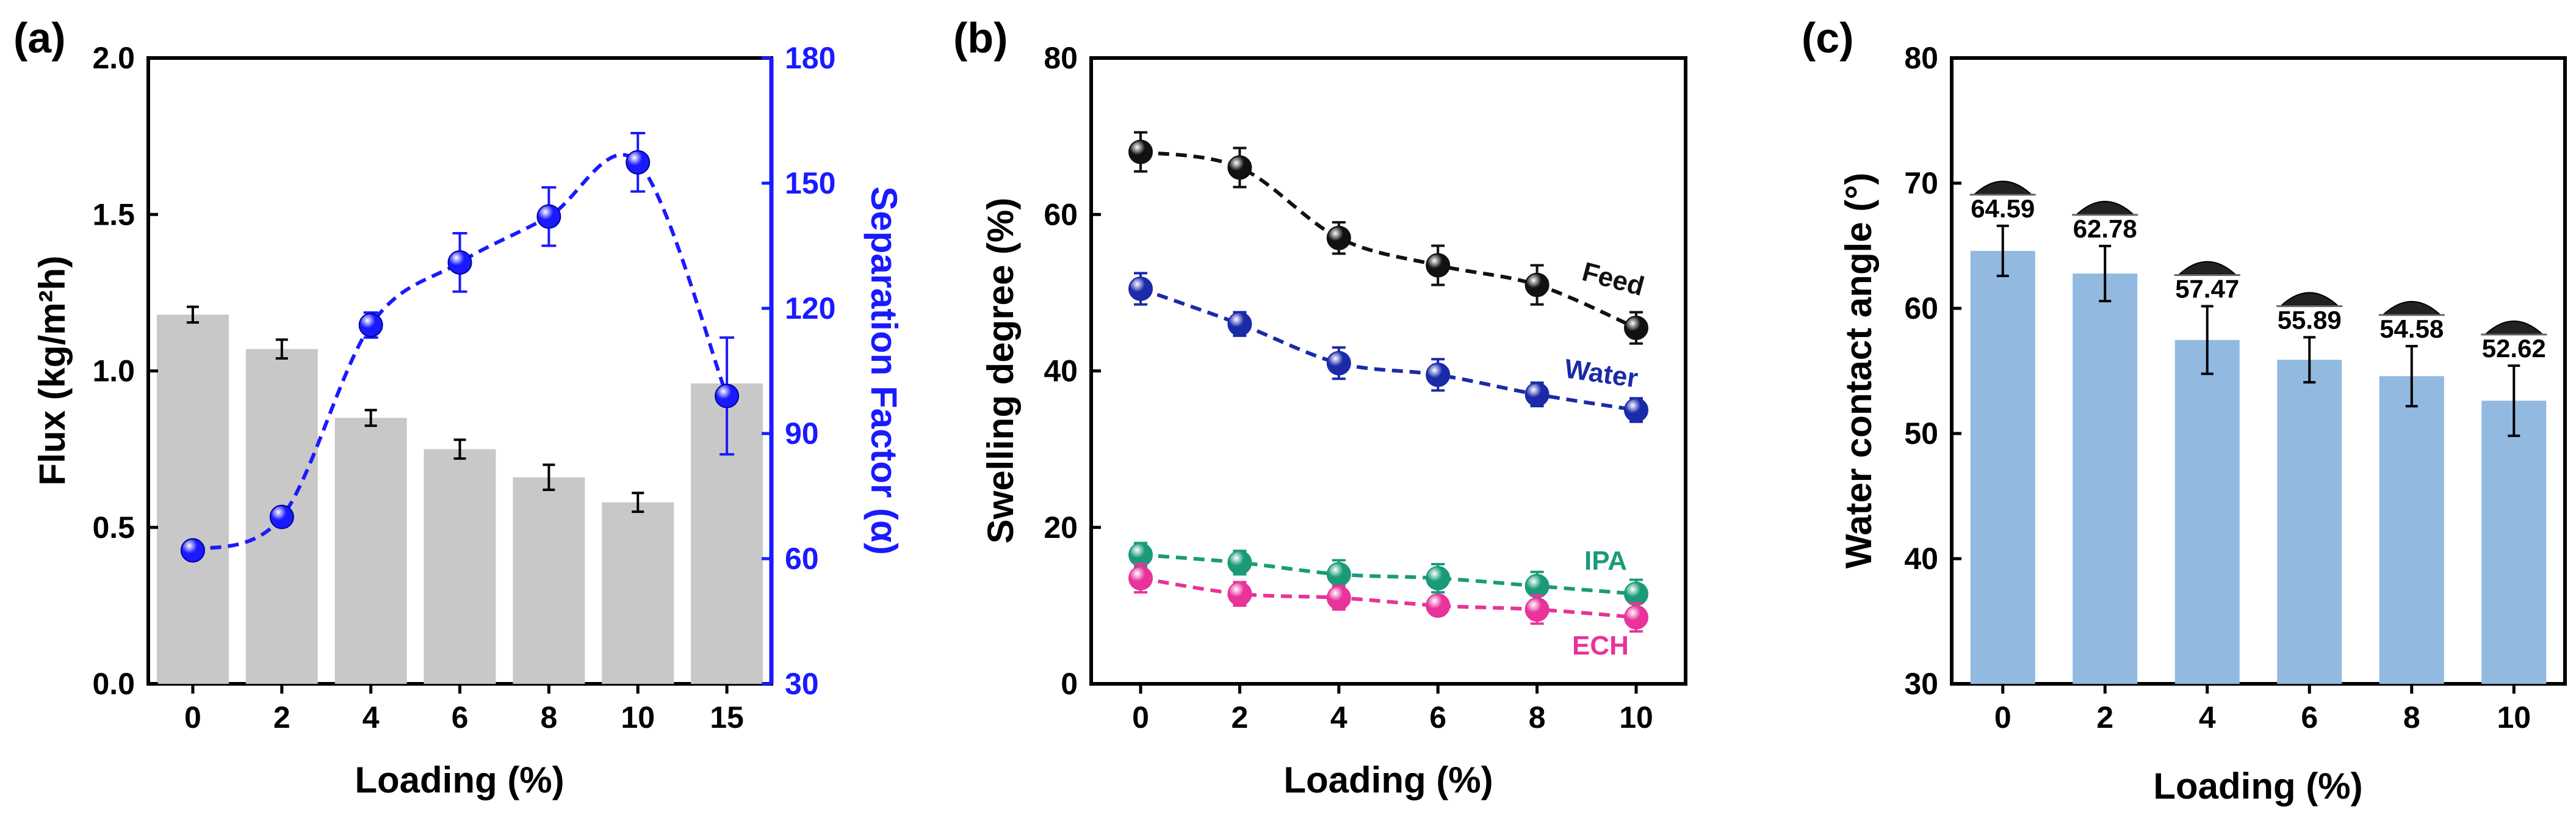 The height and width of the screenshot is (820, 2576). I want to click on y-tick-label-b-40: 40, so click(1061, 371).